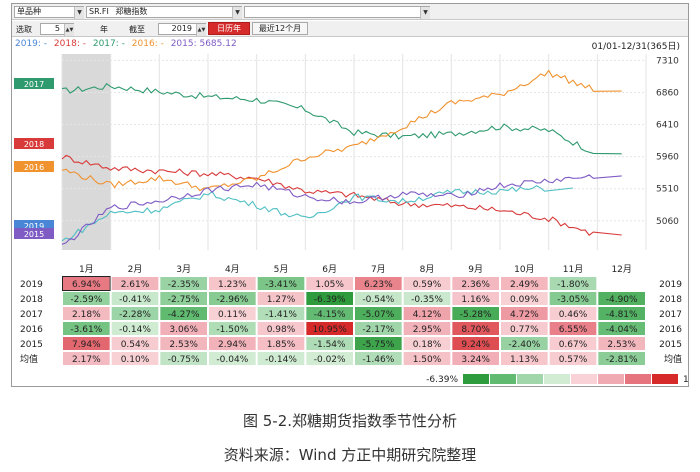 The height and width of the screenshot is (472, 700). I want to click on series-tag-label: 2016, so click(34, 167).